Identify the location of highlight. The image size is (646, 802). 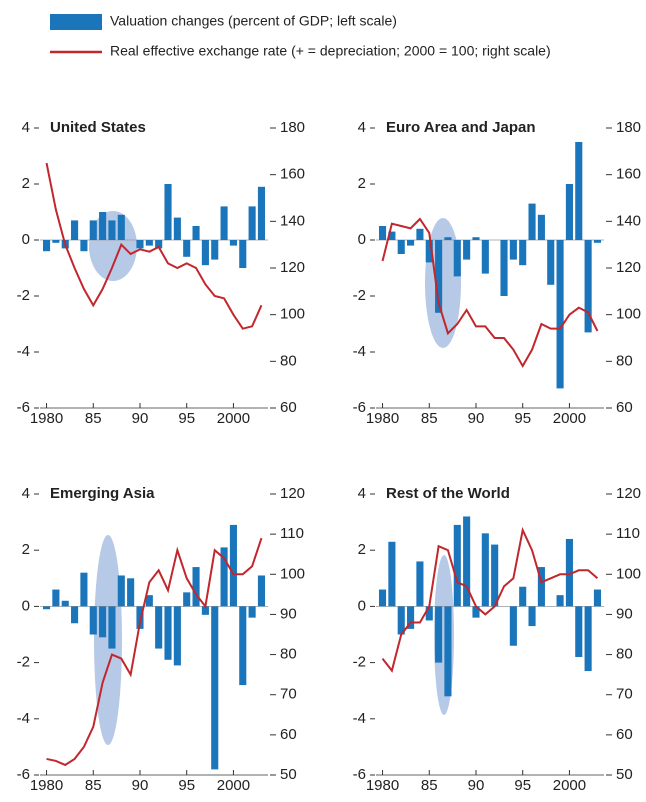
(108, 640).